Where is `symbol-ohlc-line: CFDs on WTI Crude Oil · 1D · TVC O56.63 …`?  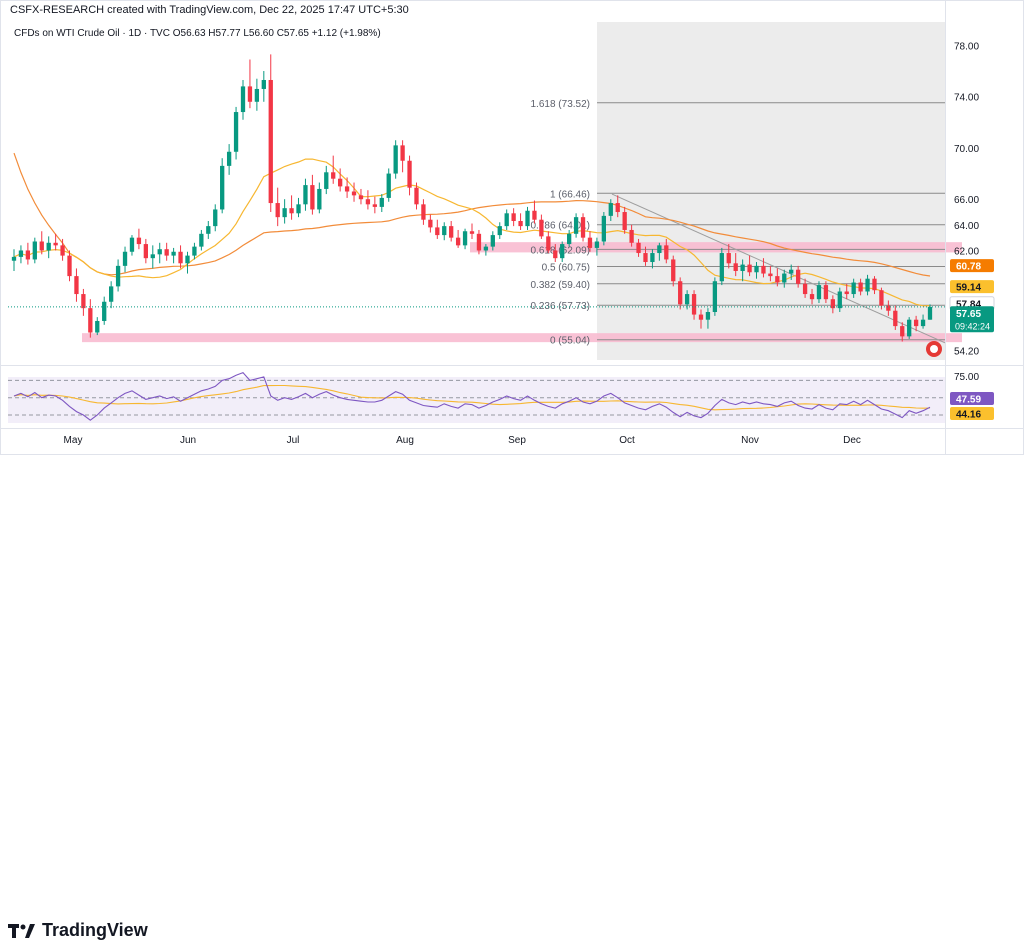 symbol-ohlc-line: CFDs on WTI Crude Oil · 1D · TVC O56.63 … is located at coordinates (197, 33).